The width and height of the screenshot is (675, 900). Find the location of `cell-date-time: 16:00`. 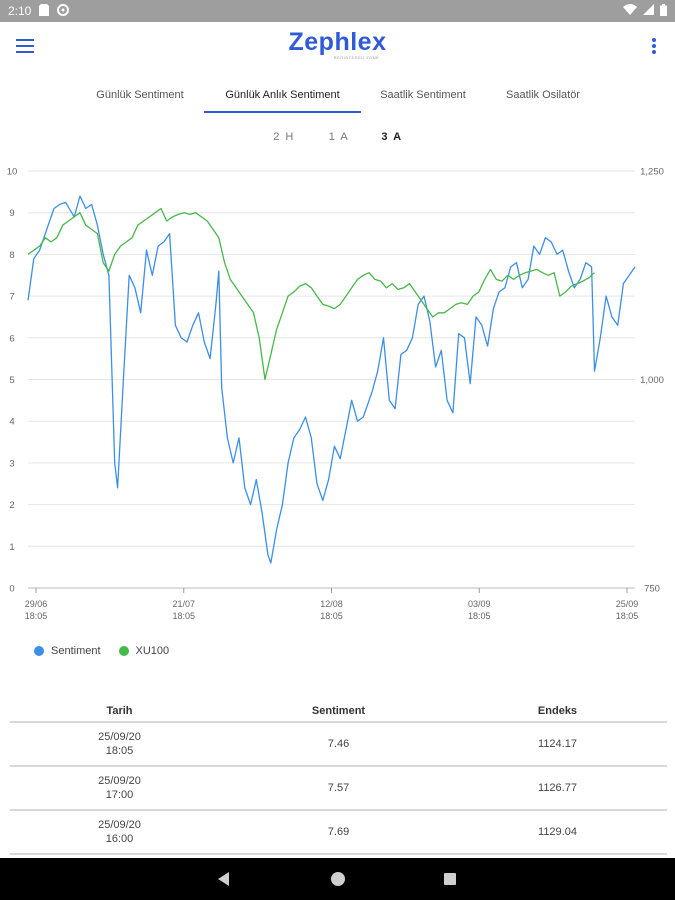

cell-date-time: 16:00 is located at coordinates (119, 839).